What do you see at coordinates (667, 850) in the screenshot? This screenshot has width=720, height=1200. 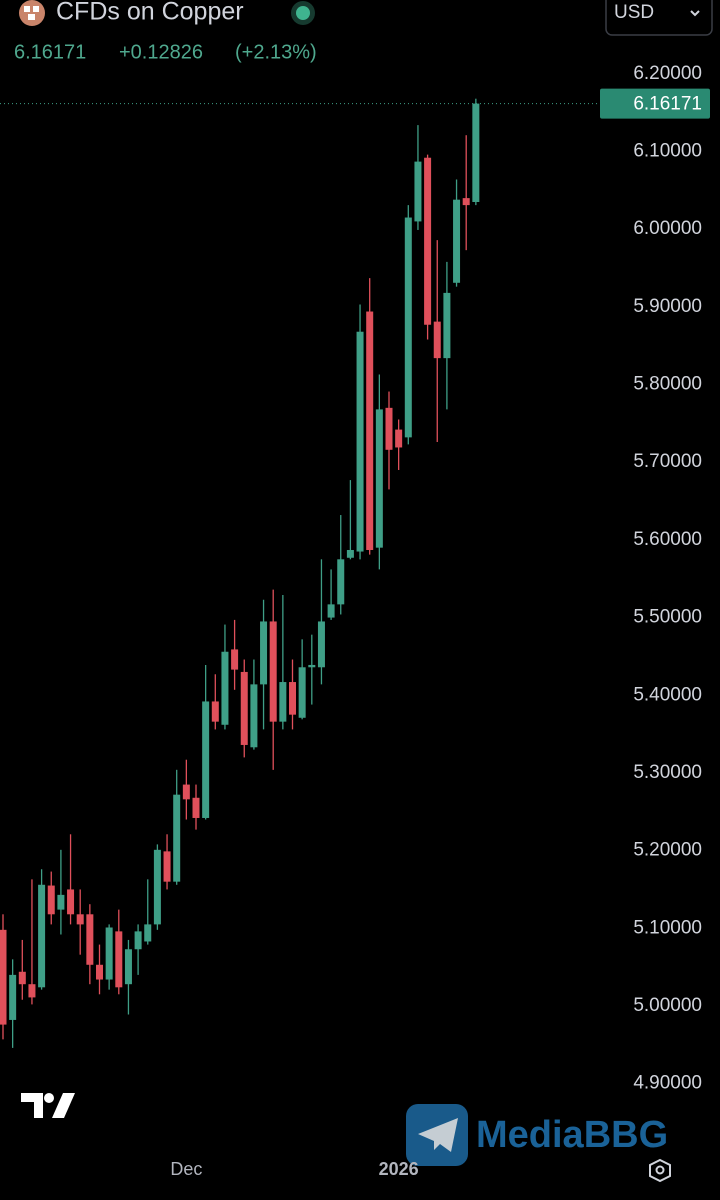 I see `y-tick-label: 5.20000` at bounding box center [667, 850].